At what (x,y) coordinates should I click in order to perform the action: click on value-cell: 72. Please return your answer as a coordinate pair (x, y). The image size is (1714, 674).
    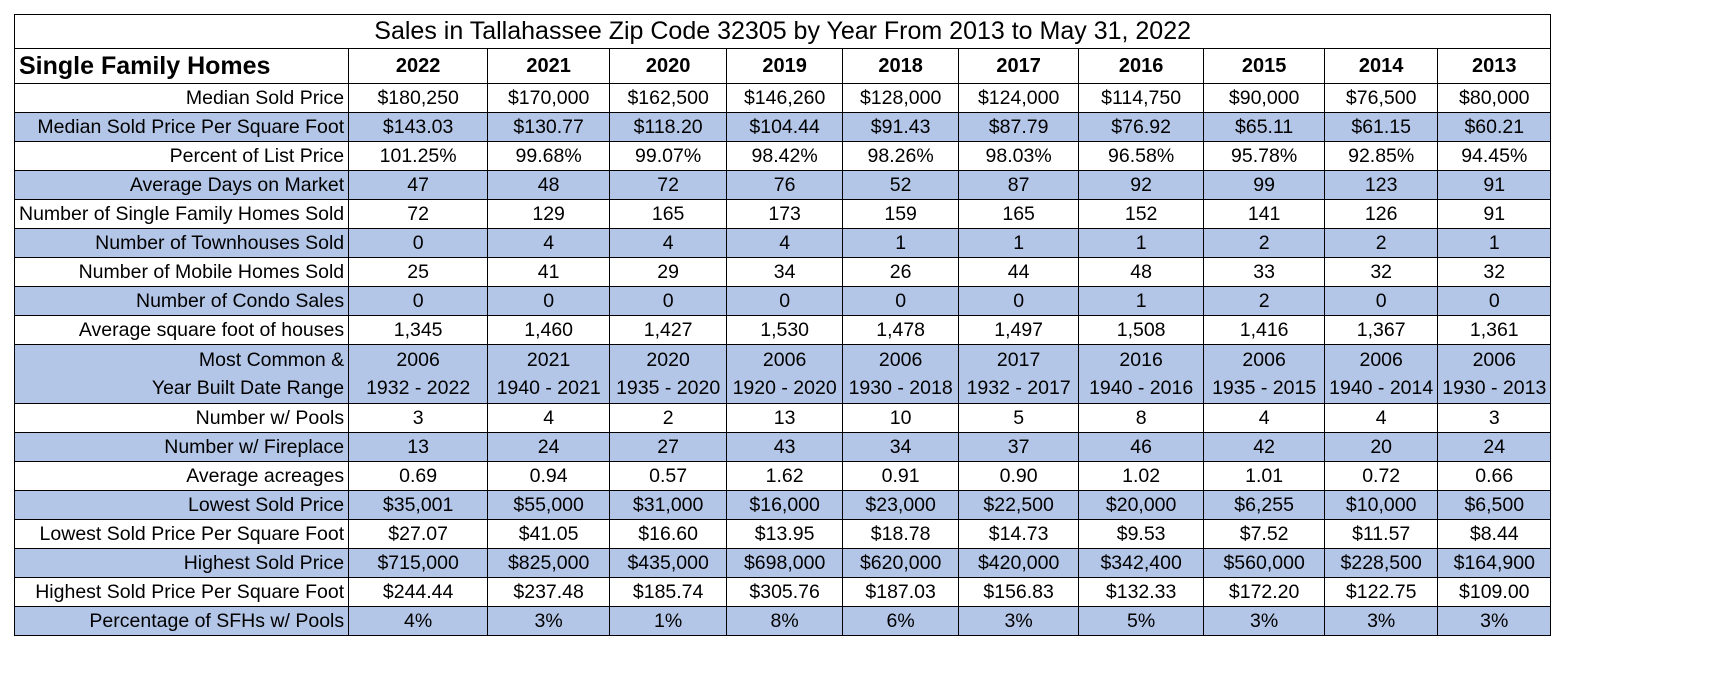
    Looking at the image, I should click on (668, 185).